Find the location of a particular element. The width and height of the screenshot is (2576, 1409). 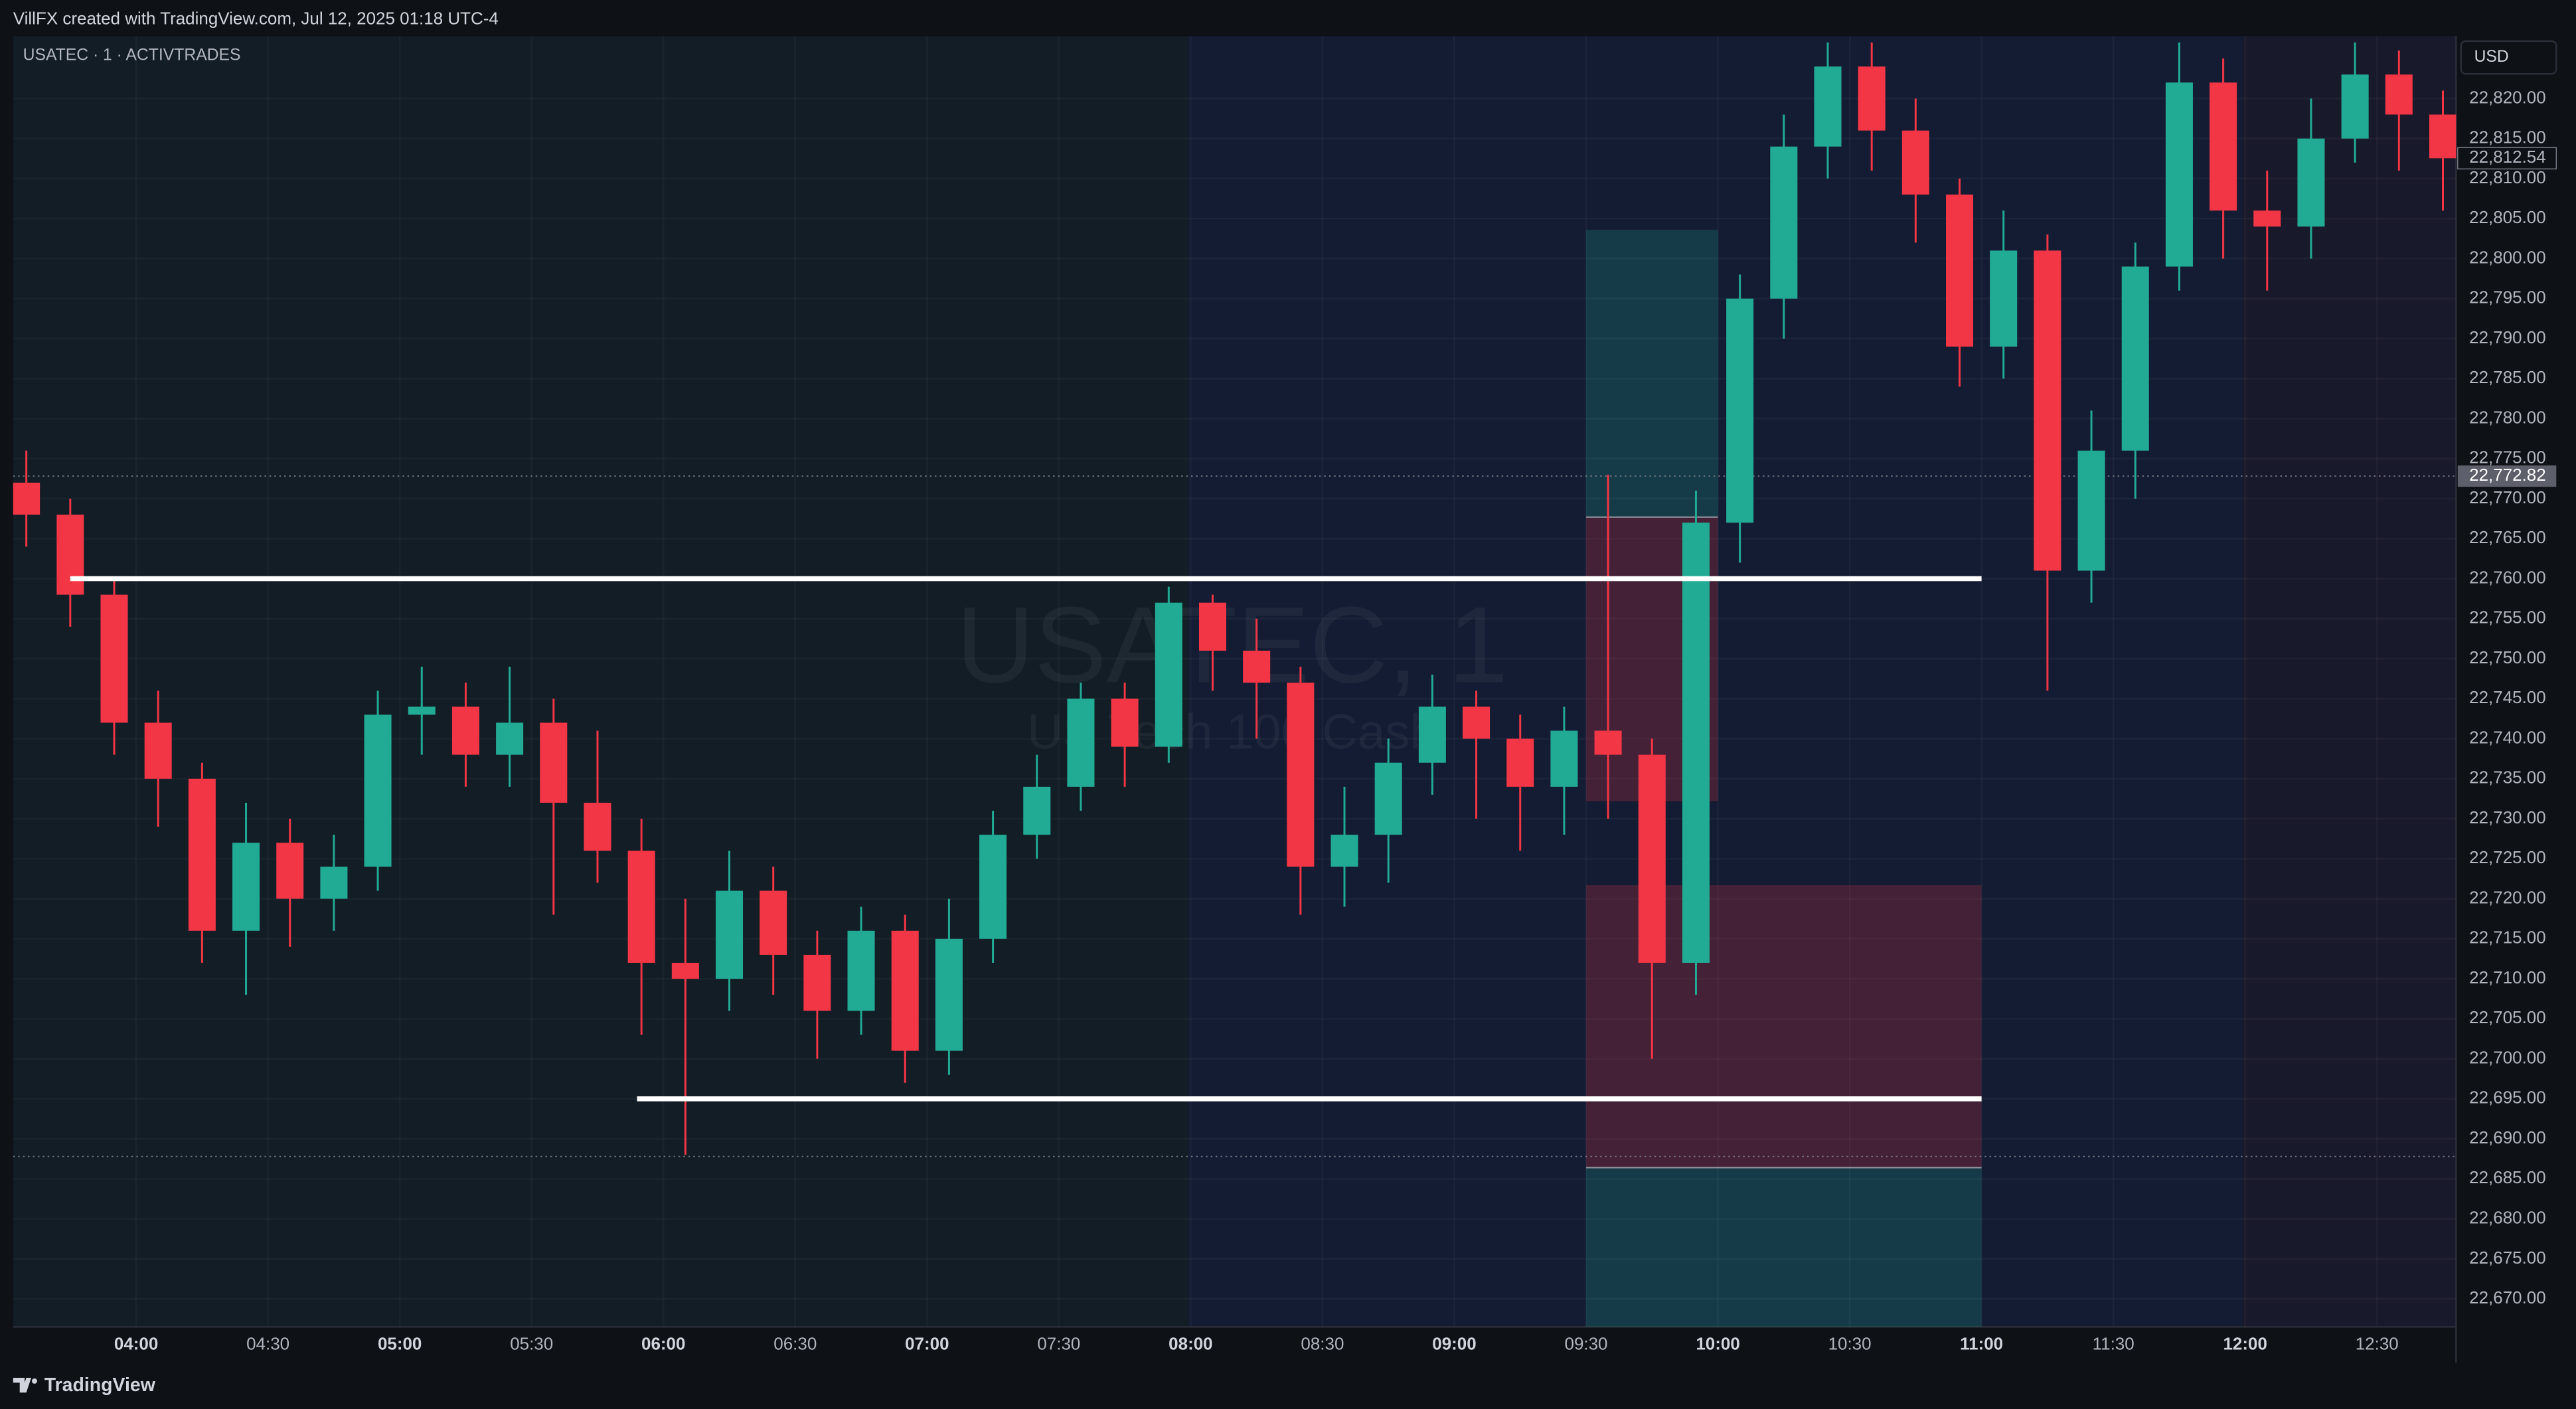

x-tick-label: 05:30 is located at coordinates (531, 1343).